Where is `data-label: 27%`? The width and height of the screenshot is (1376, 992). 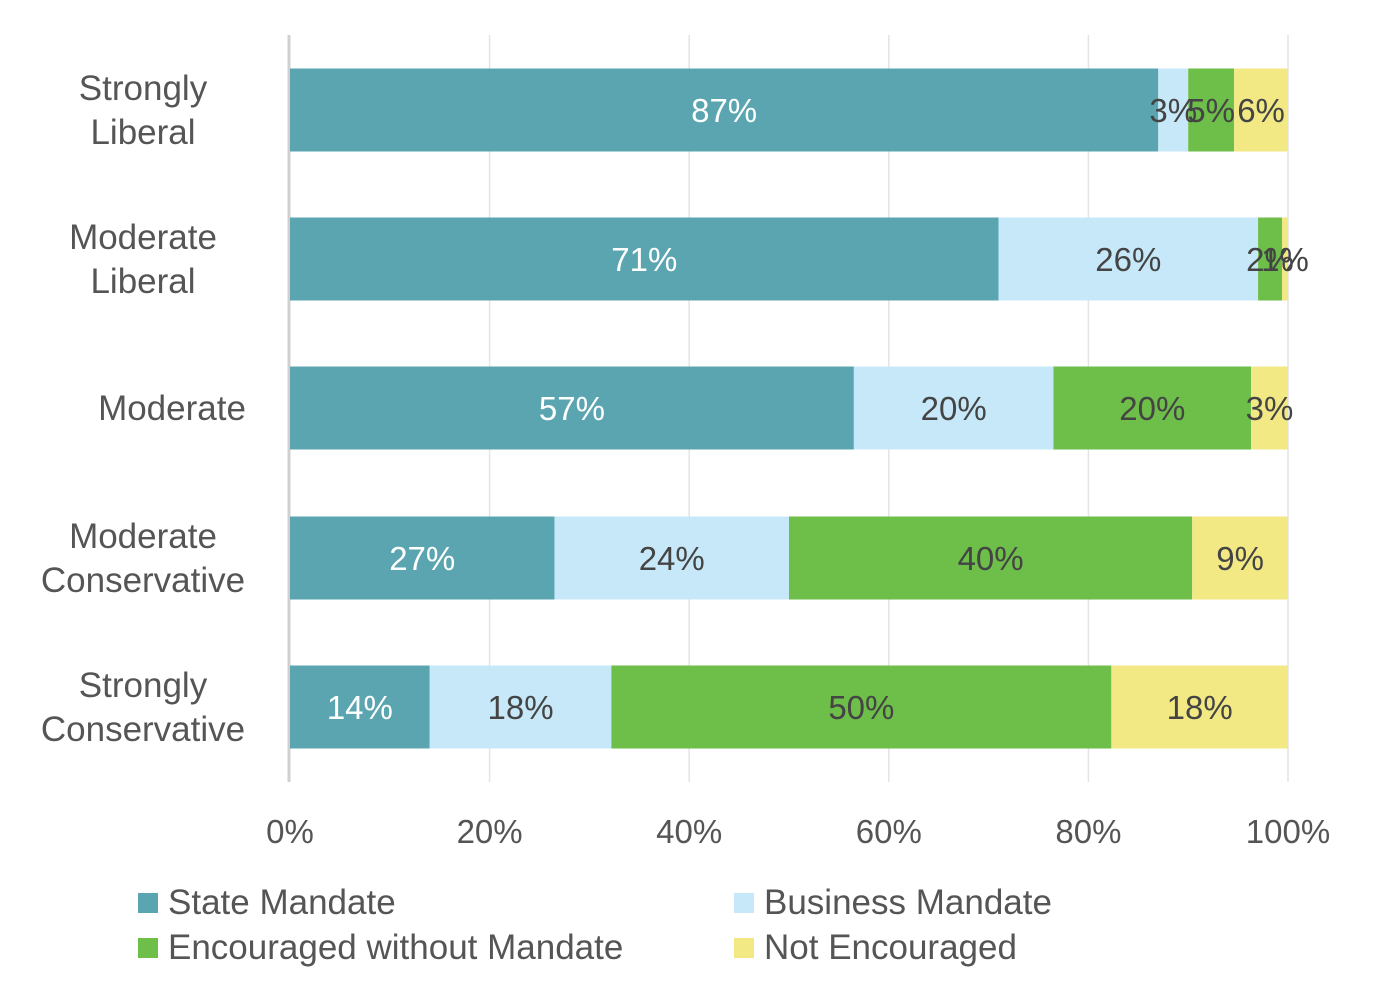
data-label: 27% is located at coordinates (422, 558).